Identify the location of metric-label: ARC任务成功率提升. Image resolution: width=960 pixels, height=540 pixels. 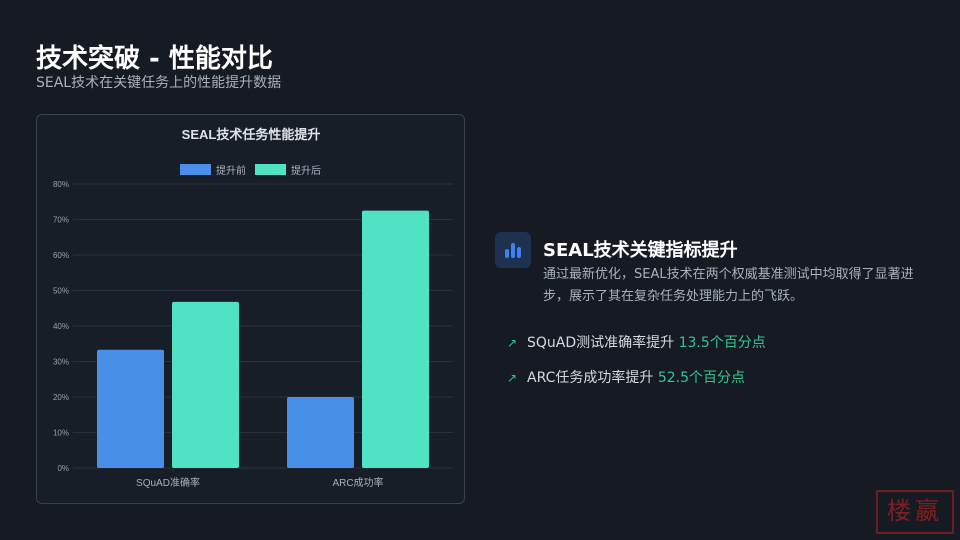
(592, 378).